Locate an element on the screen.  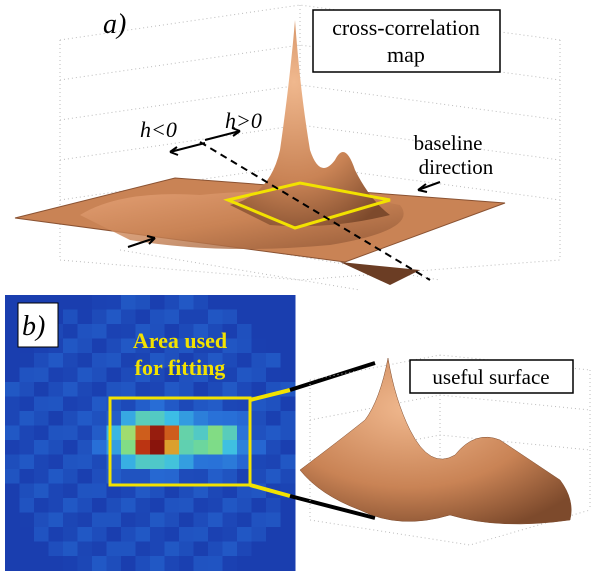
surface-label: useful surface is located at coordinates (490, 377).